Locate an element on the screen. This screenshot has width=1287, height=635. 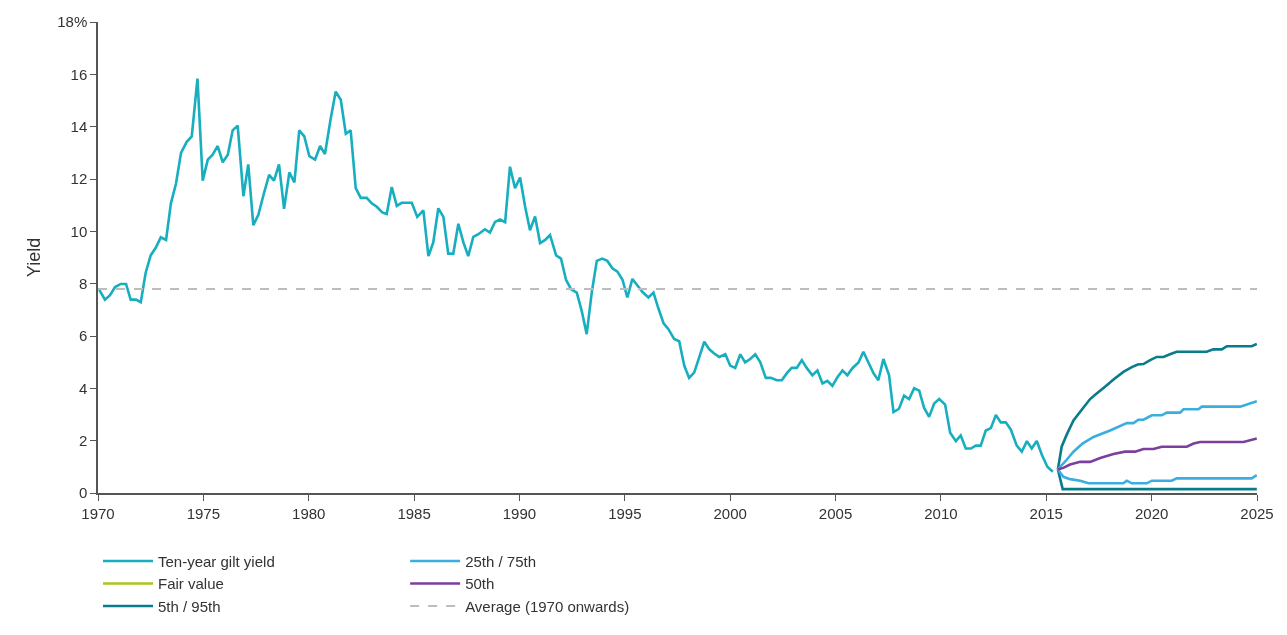
line-series is located at coordinates (1156, 454).